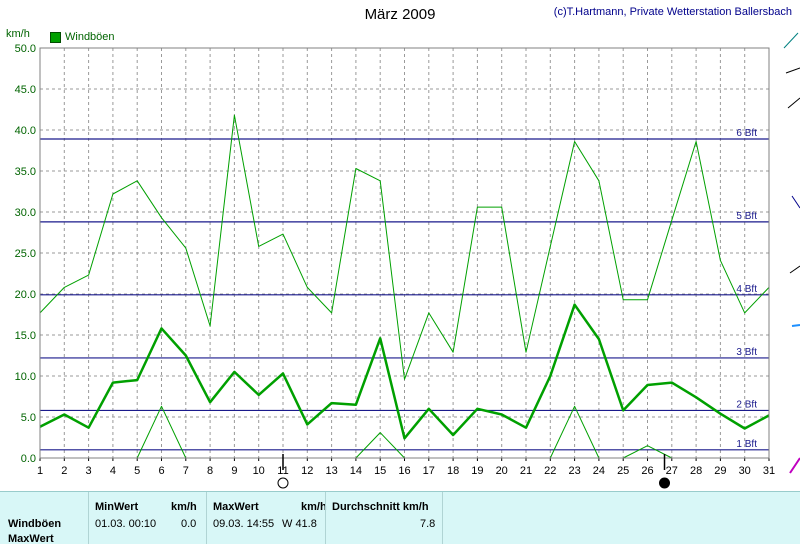  I want to click on y-tick-label: 35.0, so click(25, 172).